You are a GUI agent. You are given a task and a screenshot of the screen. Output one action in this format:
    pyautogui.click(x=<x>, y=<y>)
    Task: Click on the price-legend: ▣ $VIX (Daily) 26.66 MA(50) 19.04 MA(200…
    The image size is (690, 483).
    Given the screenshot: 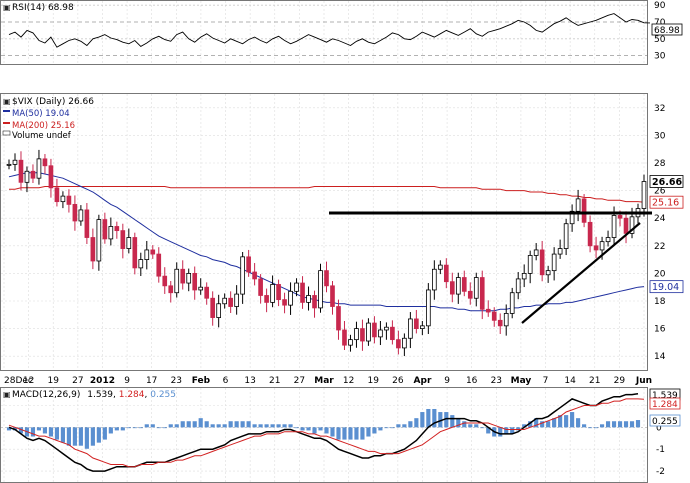 What is the action you would take?
    pyautogui.click(x=48, y=119)
    